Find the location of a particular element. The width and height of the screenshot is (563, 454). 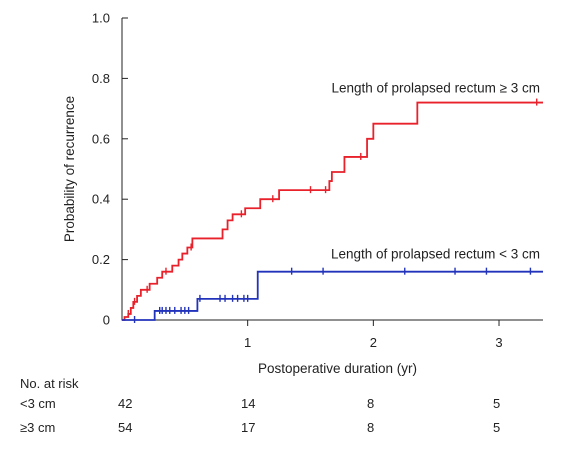

y-axis-title: Probability of recurrence is located at coordinates (69, 169).